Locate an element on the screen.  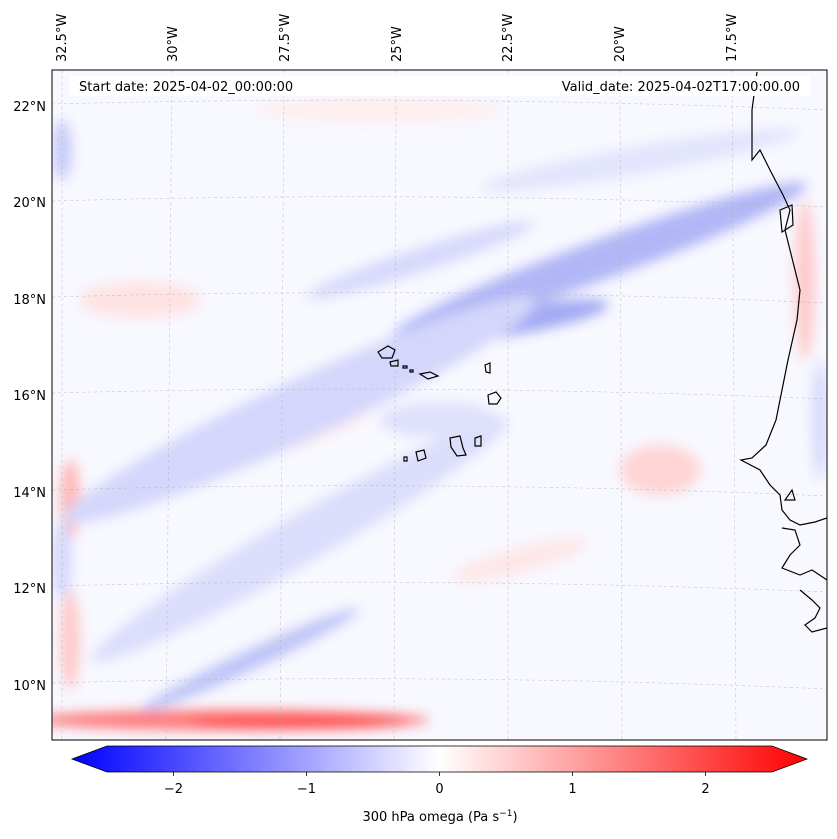
colorbar: −2 −1 0 1 2 300 hPa omega (Pa s−1) is located at coordinates (439, 785).